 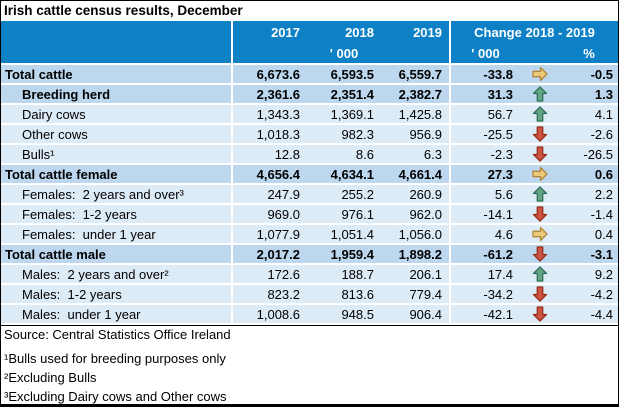 I want to click on row-label: Bulls¹, so click(x=38, y=154).